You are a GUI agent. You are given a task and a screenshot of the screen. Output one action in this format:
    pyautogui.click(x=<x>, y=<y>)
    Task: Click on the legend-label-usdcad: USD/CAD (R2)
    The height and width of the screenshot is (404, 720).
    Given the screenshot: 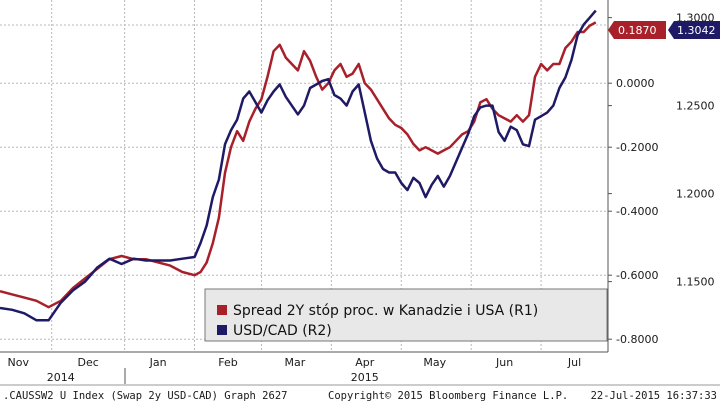 What is the action you would take?
    pyautogui.click(x=282, y=331)
    